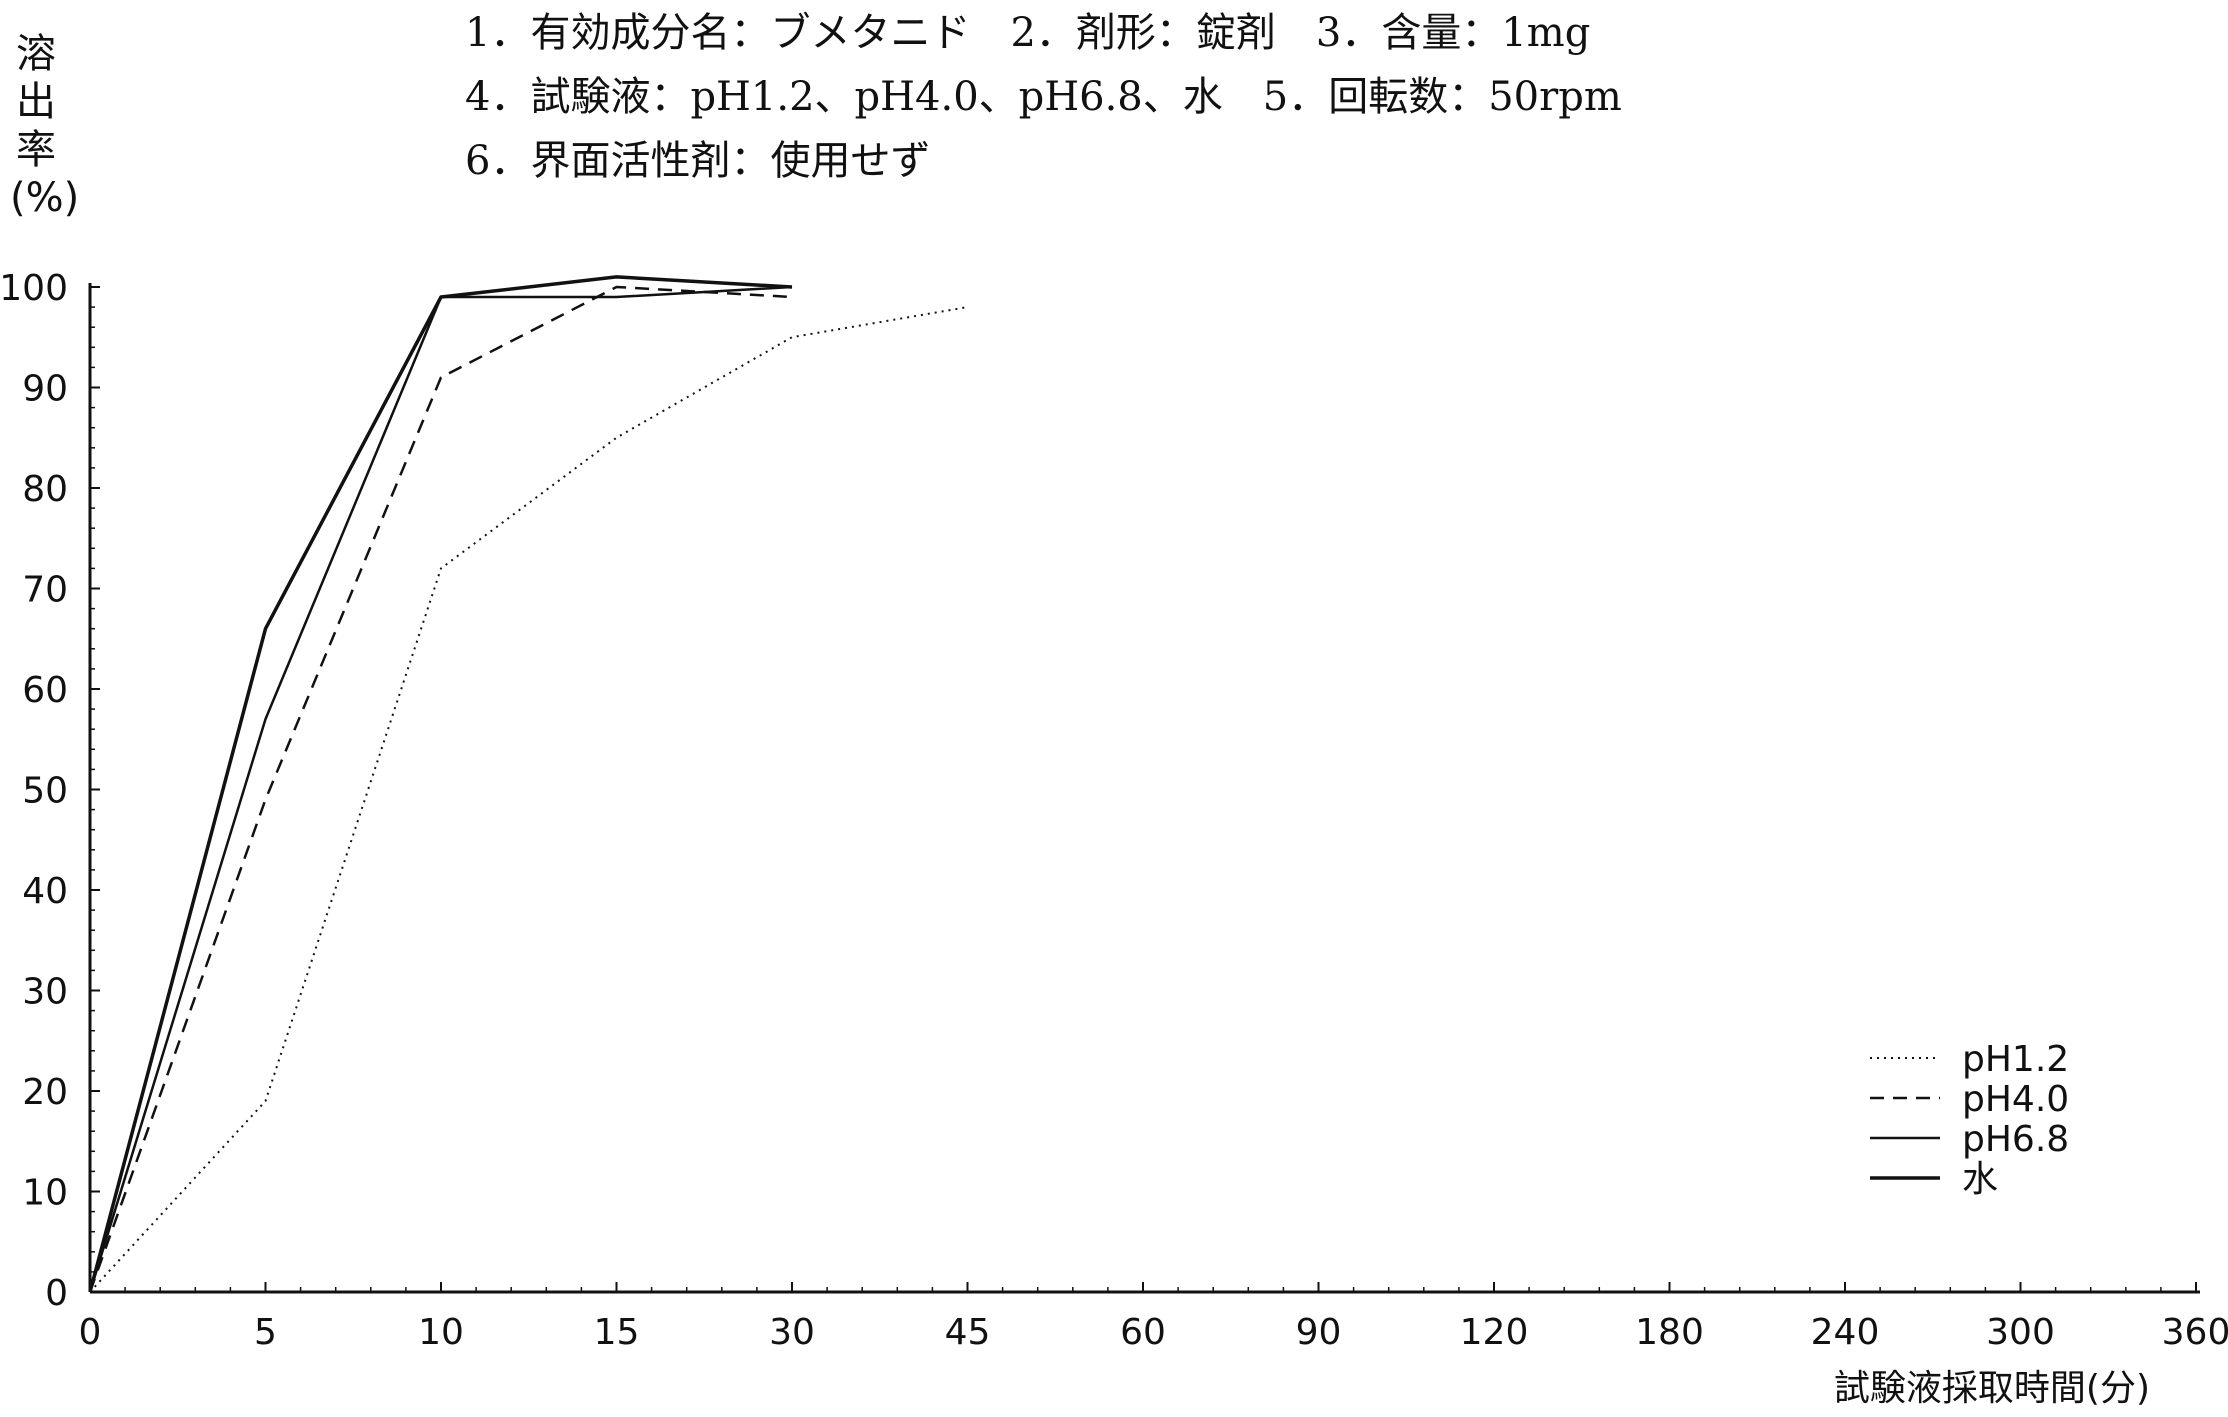  Describe the element at coordinates (792, 1332) in the screenshot. I see `x-tick-label: 30` at that location.